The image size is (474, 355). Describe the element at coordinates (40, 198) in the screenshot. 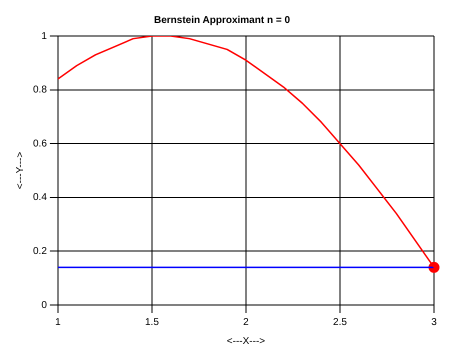

I see `y-tick-label: 0.4` at that location.